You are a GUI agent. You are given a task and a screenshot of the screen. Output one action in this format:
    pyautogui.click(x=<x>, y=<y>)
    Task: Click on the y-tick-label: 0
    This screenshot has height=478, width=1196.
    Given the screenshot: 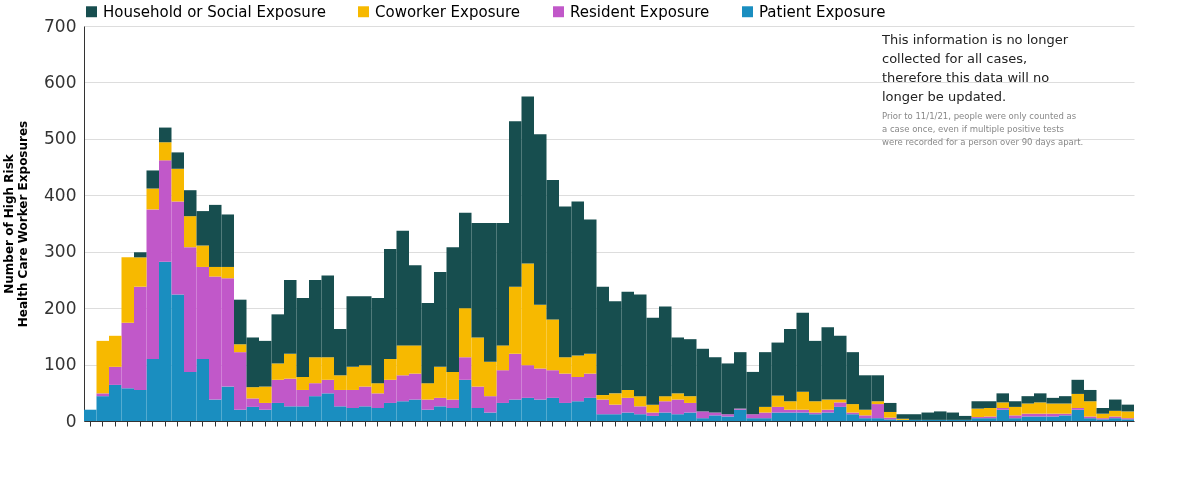 What is the action you would take?
    pyautogui.click(x=71, y=420)
    